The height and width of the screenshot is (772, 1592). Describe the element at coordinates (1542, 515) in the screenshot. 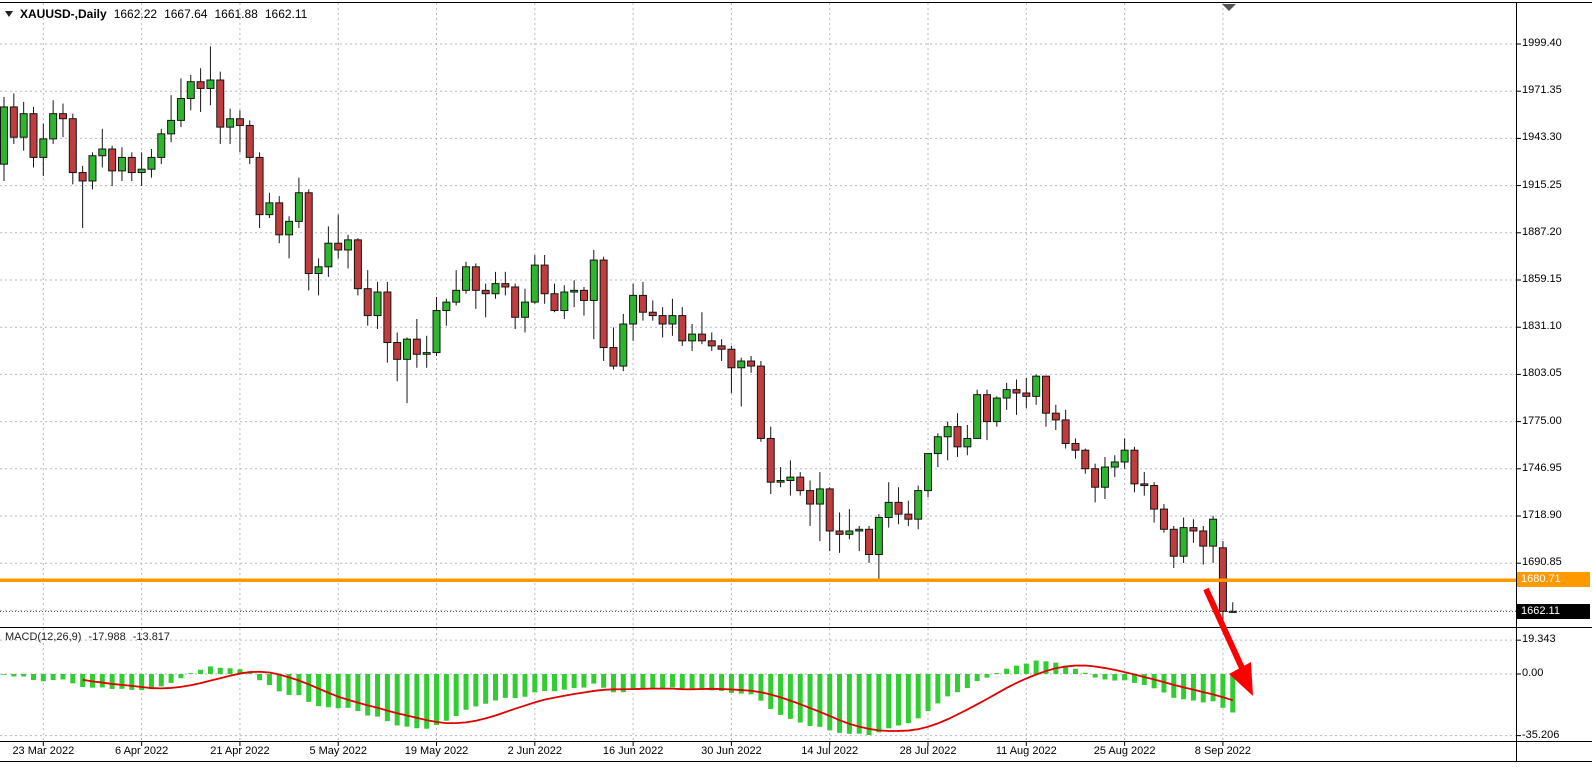

I see `price-axis-label: 1718.90` at that location.